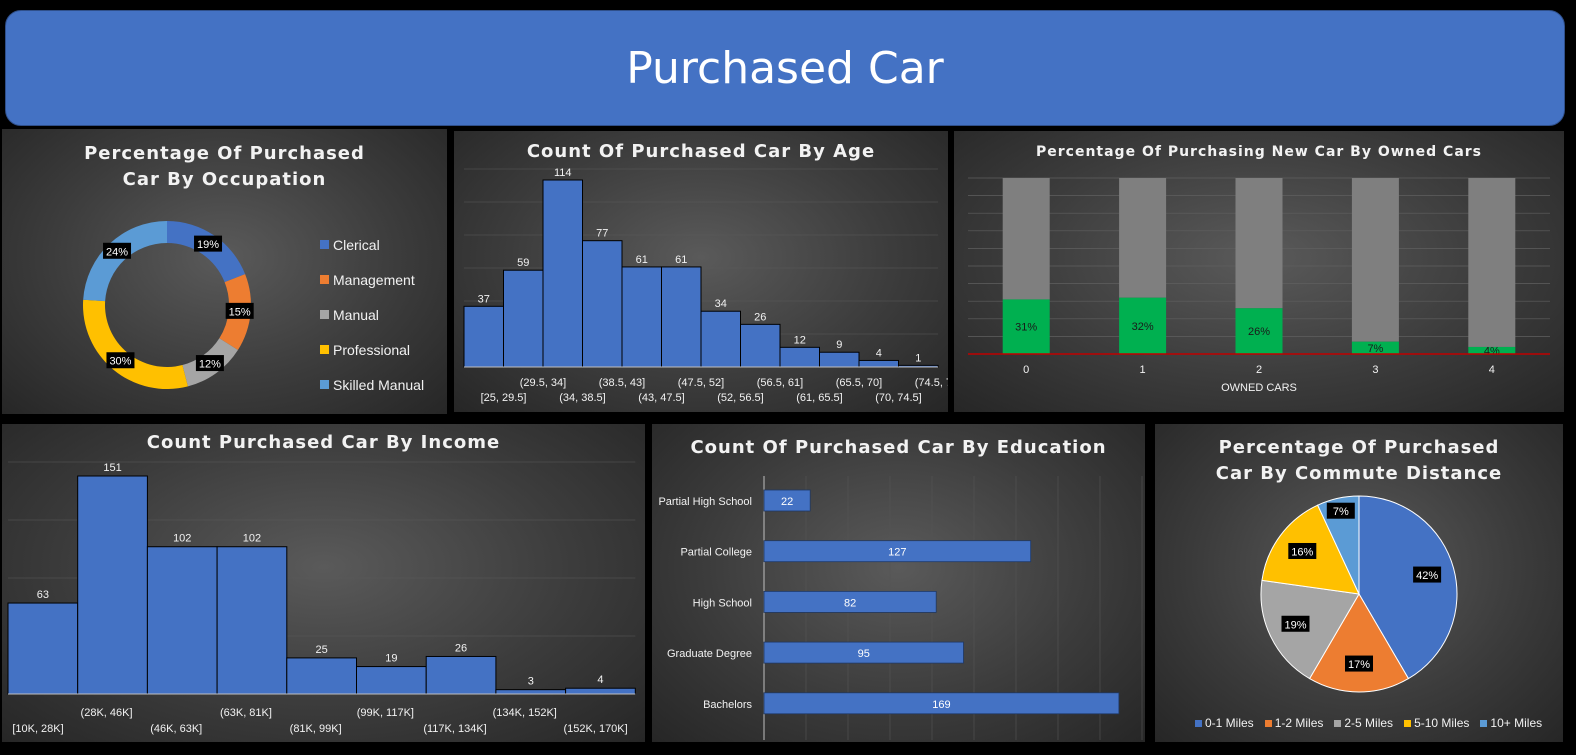  Describe the element at coordinates (716, 553) in the screenshot. I see `y-tick-label: Partial College` at that location.